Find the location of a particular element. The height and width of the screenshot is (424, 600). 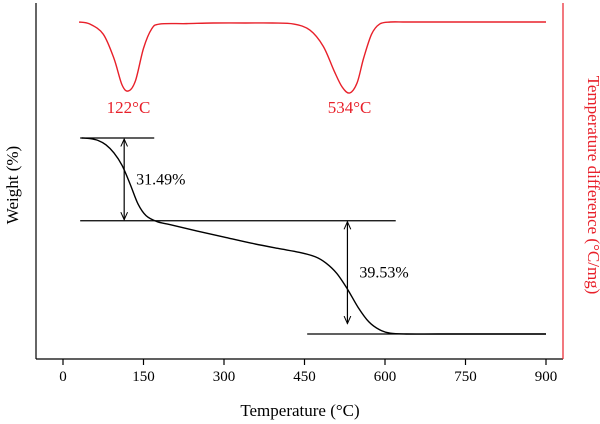

x-axis: 0 150 300 450 600 750 900 is located at coordinates (308, 372).